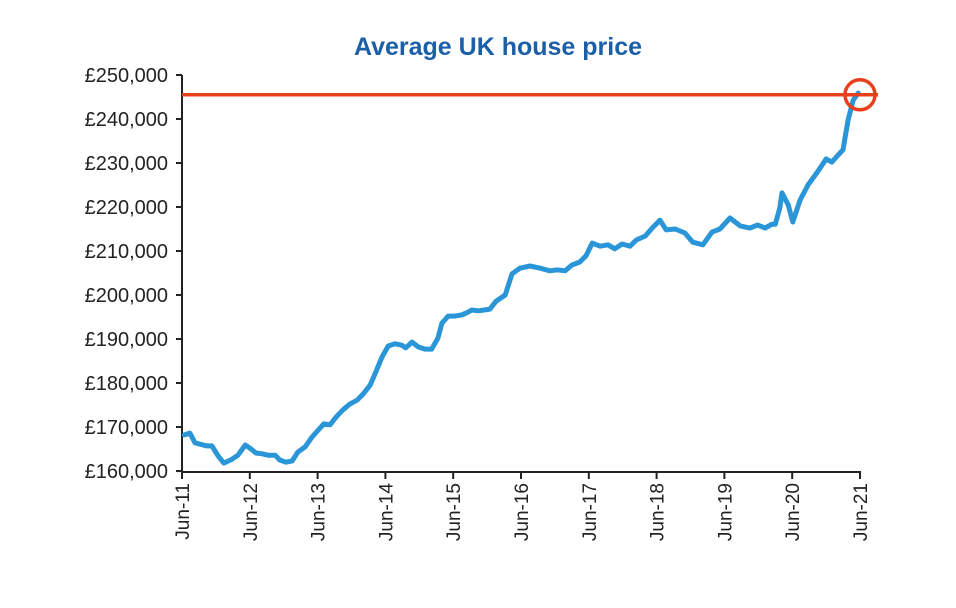 Image resolution: width=956 pixels, height=608 pixels. Describe the element at coordinates (793, 512) in the screenshot. I see `x-tick-label: Jun-20` at that location.